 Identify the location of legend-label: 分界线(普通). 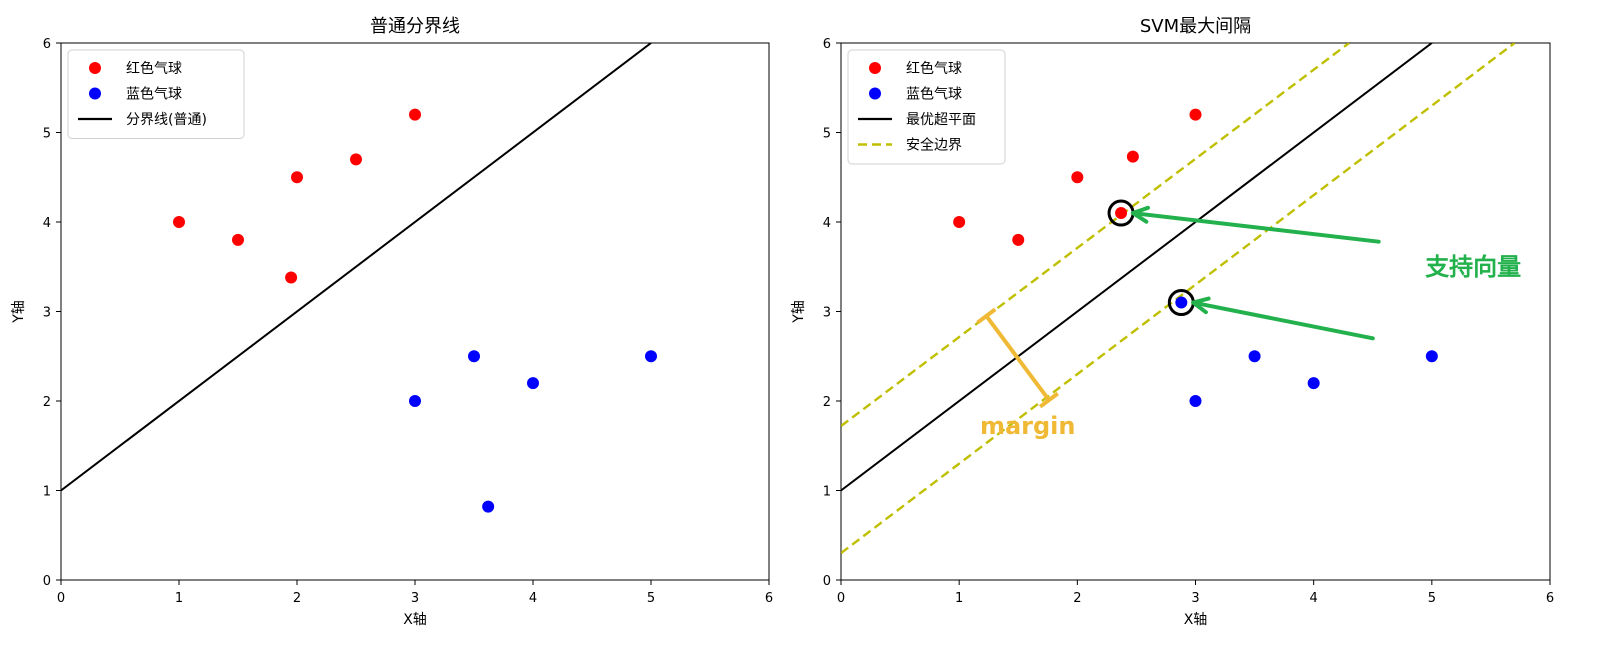
(166, 120).